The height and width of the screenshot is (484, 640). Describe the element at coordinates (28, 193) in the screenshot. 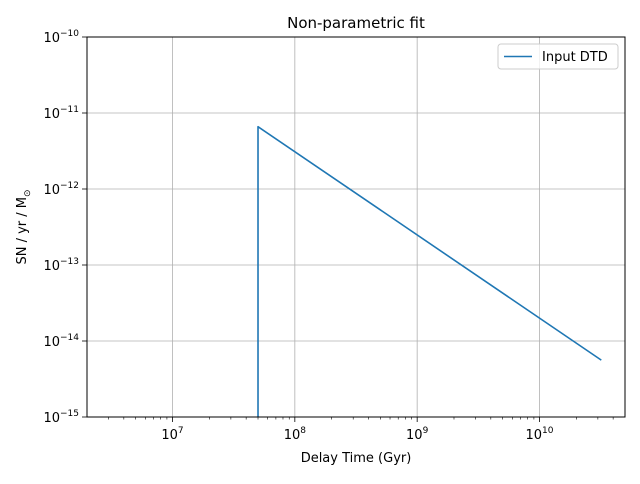

I see `y-axis-label-subscript: ⊙` at that location.